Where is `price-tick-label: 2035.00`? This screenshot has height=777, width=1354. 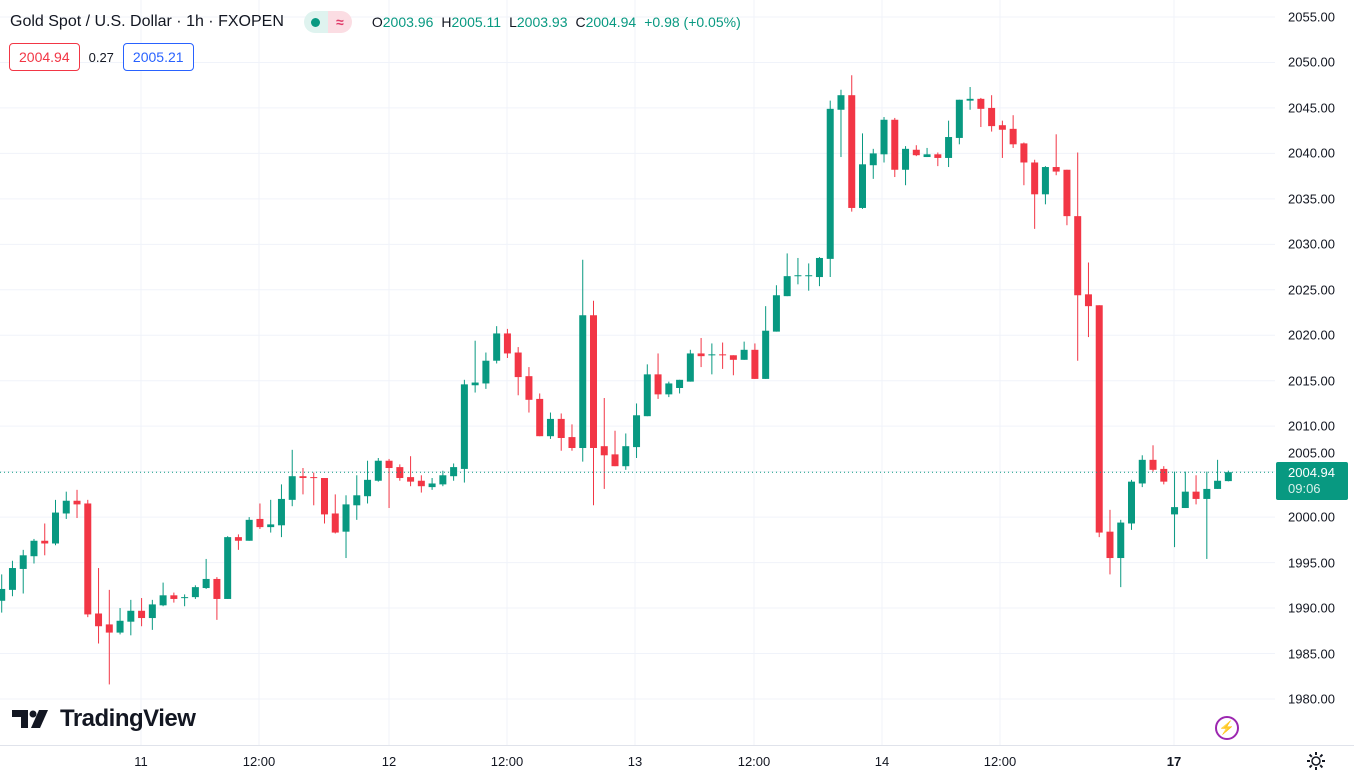 price-tick-label: 2035.00 is located at coordinates (1311, 199).